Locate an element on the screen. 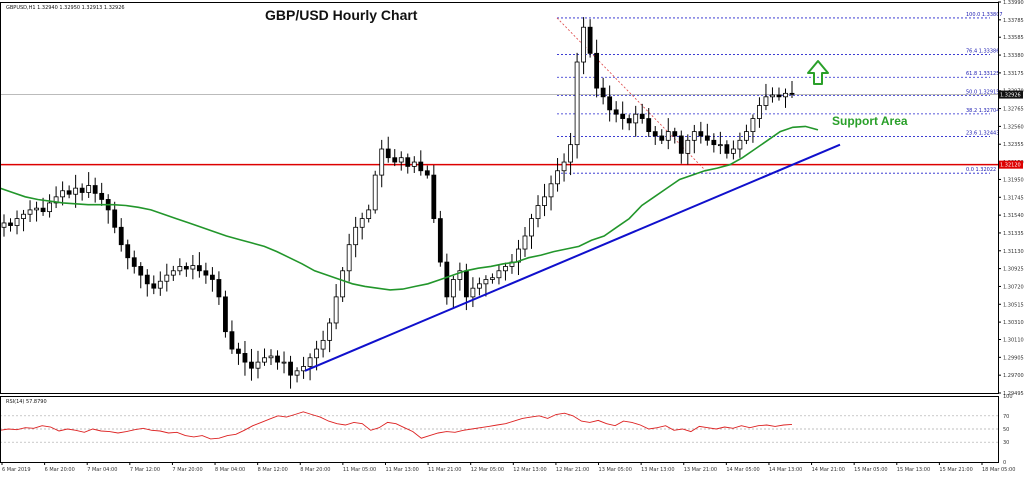 The width and height of the screenshot is (1024, 479). x-tick-label: 12 Mar 05:00 is located at coordinates (487, 470).